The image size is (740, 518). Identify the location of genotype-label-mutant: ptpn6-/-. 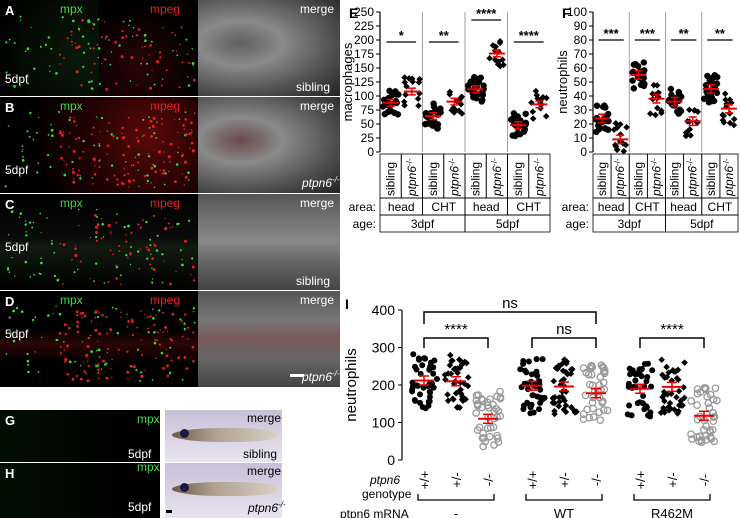
(321, 376).